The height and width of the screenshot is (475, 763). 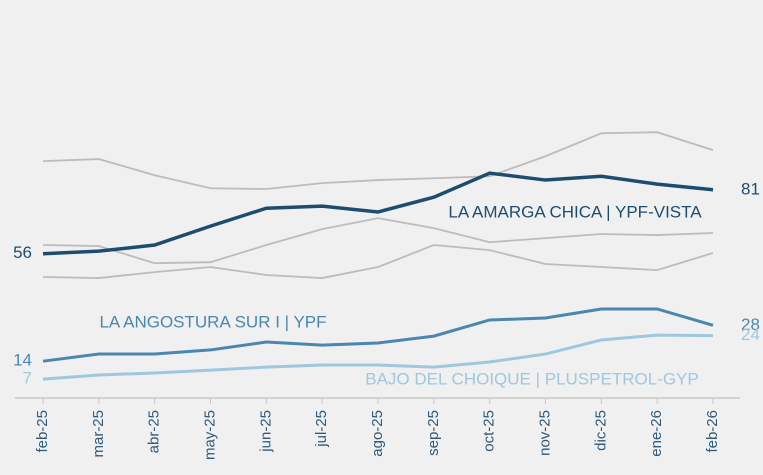 I want to click on series-name: LA ANGOSTURA SUR I | YPF, so click(x=212, y=321).